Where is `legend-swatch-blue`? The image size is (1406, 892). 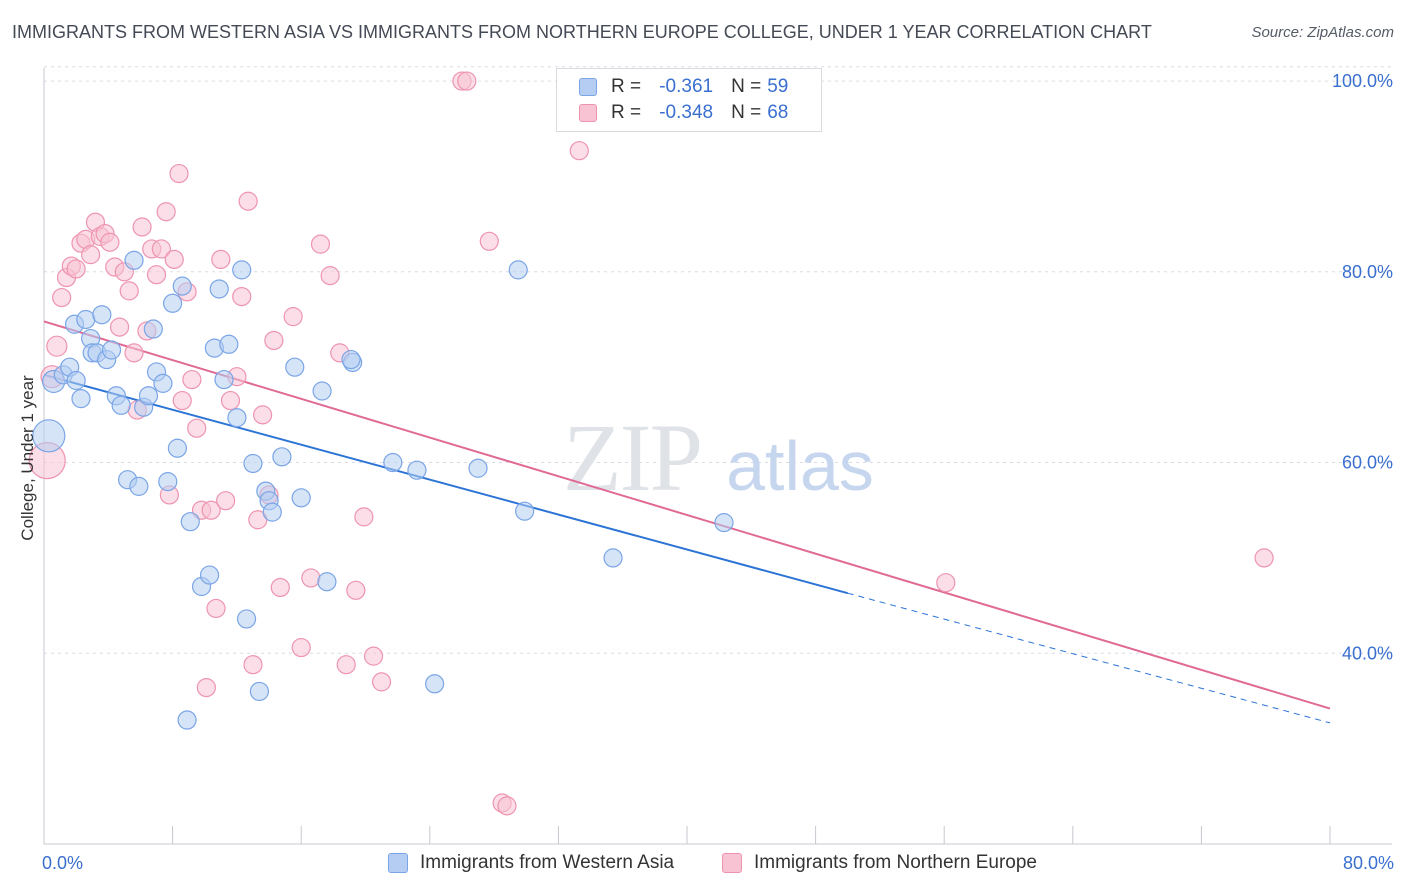 legend-swatch-blue is located at coordinates (588, 87).